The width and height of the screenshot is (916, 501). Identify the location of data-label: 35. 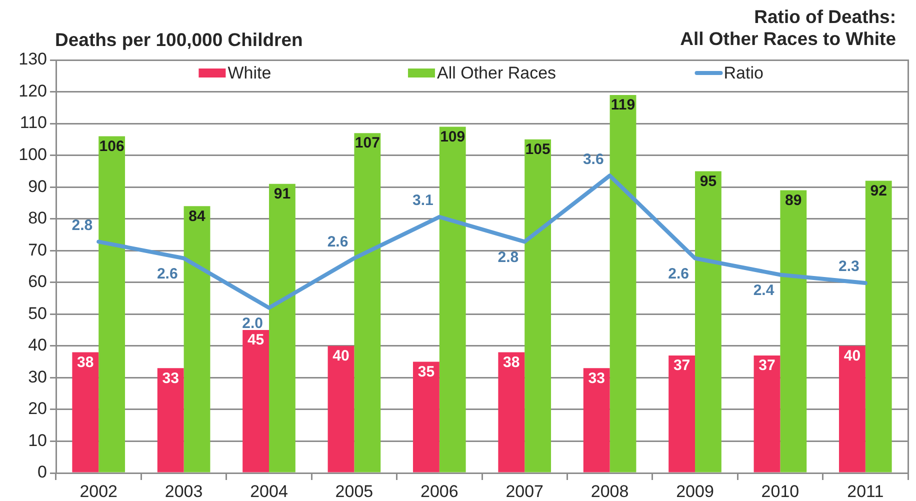
(426, 371).